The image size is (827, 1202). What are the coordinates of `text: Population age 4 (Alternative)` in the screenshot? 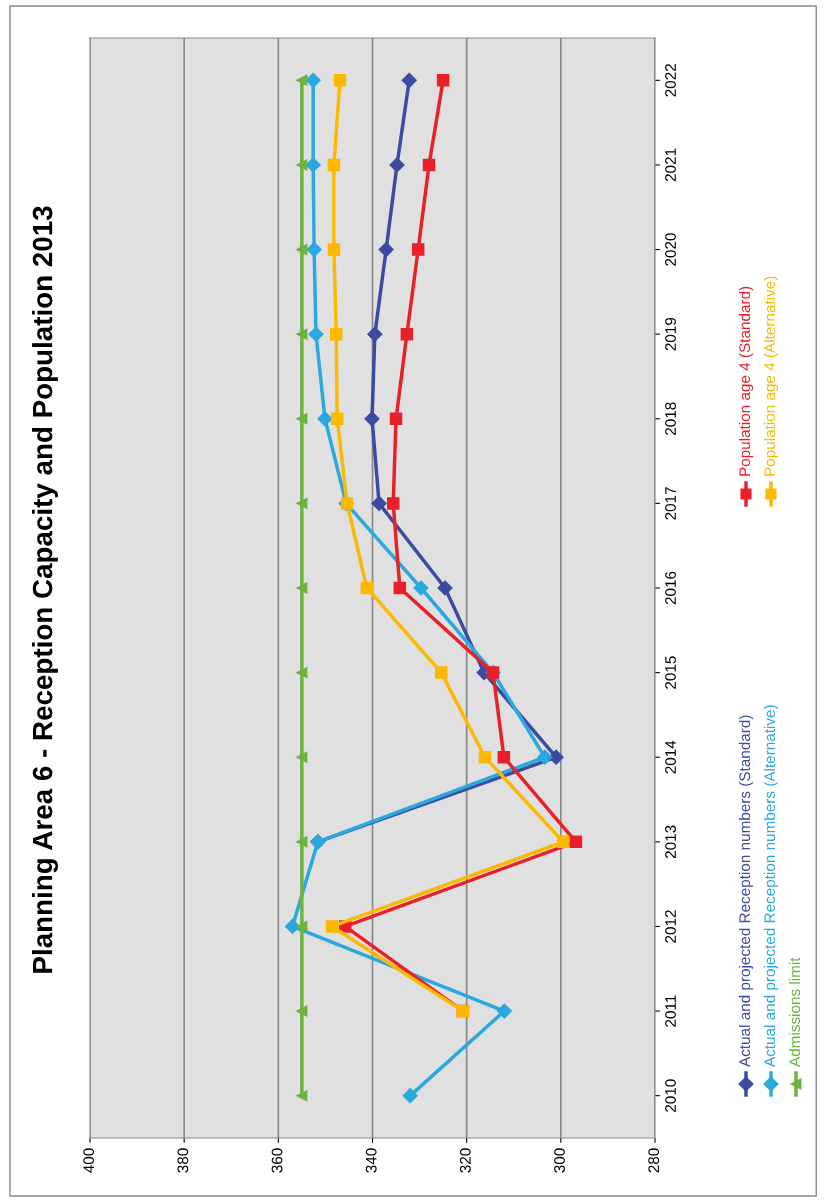 It's located at (771, 376).